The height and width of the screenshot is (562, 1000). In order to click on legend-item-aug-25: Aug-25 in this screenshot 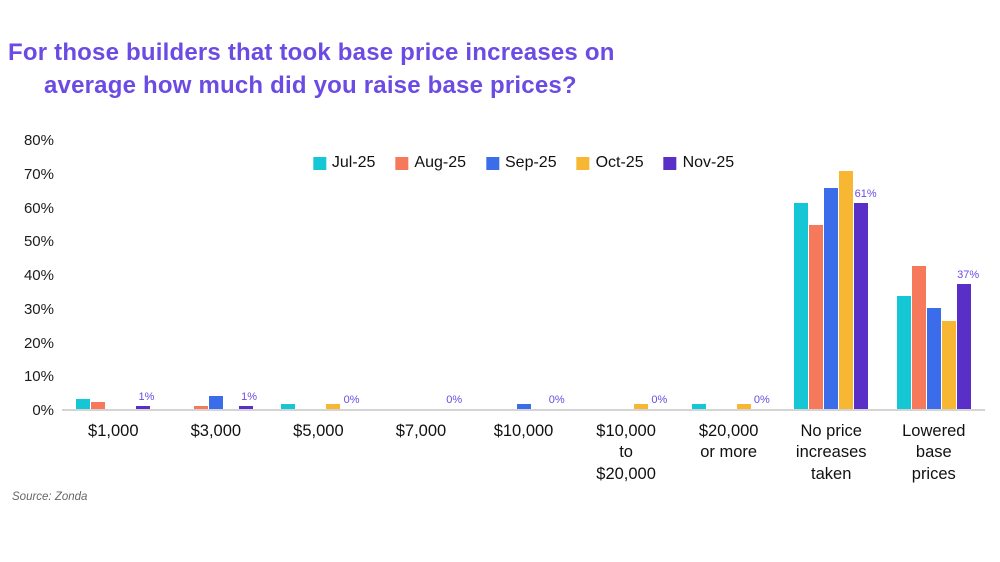, I will do `click(430, 163)`.